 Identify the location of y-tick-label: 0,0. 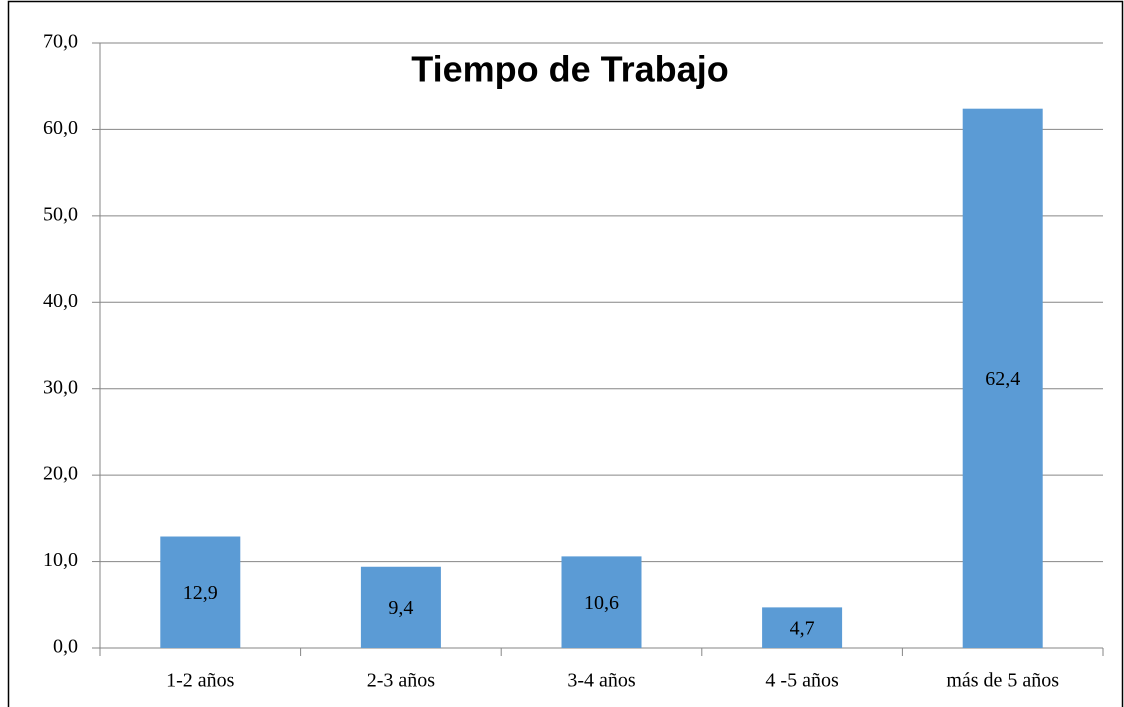
(65, 647).